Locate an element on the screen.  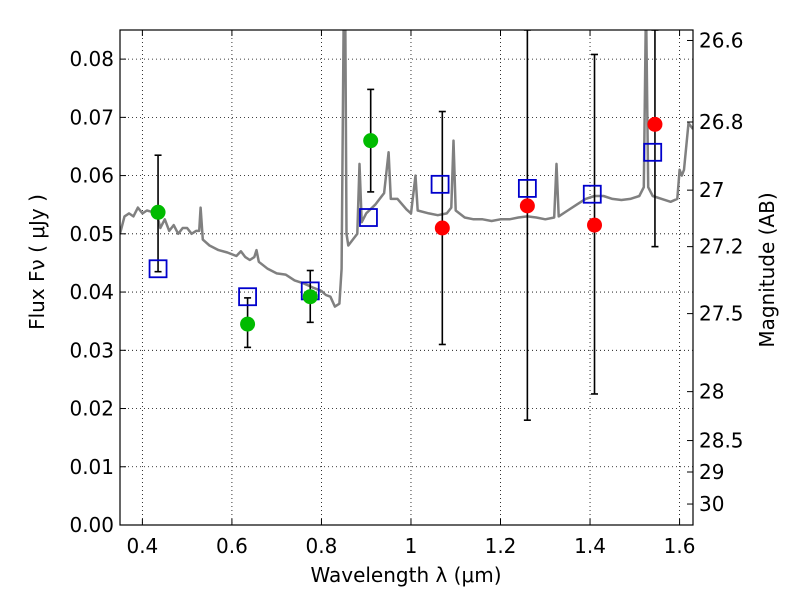
y-tick-label: 0.03 is located at coordinates (91, 350).